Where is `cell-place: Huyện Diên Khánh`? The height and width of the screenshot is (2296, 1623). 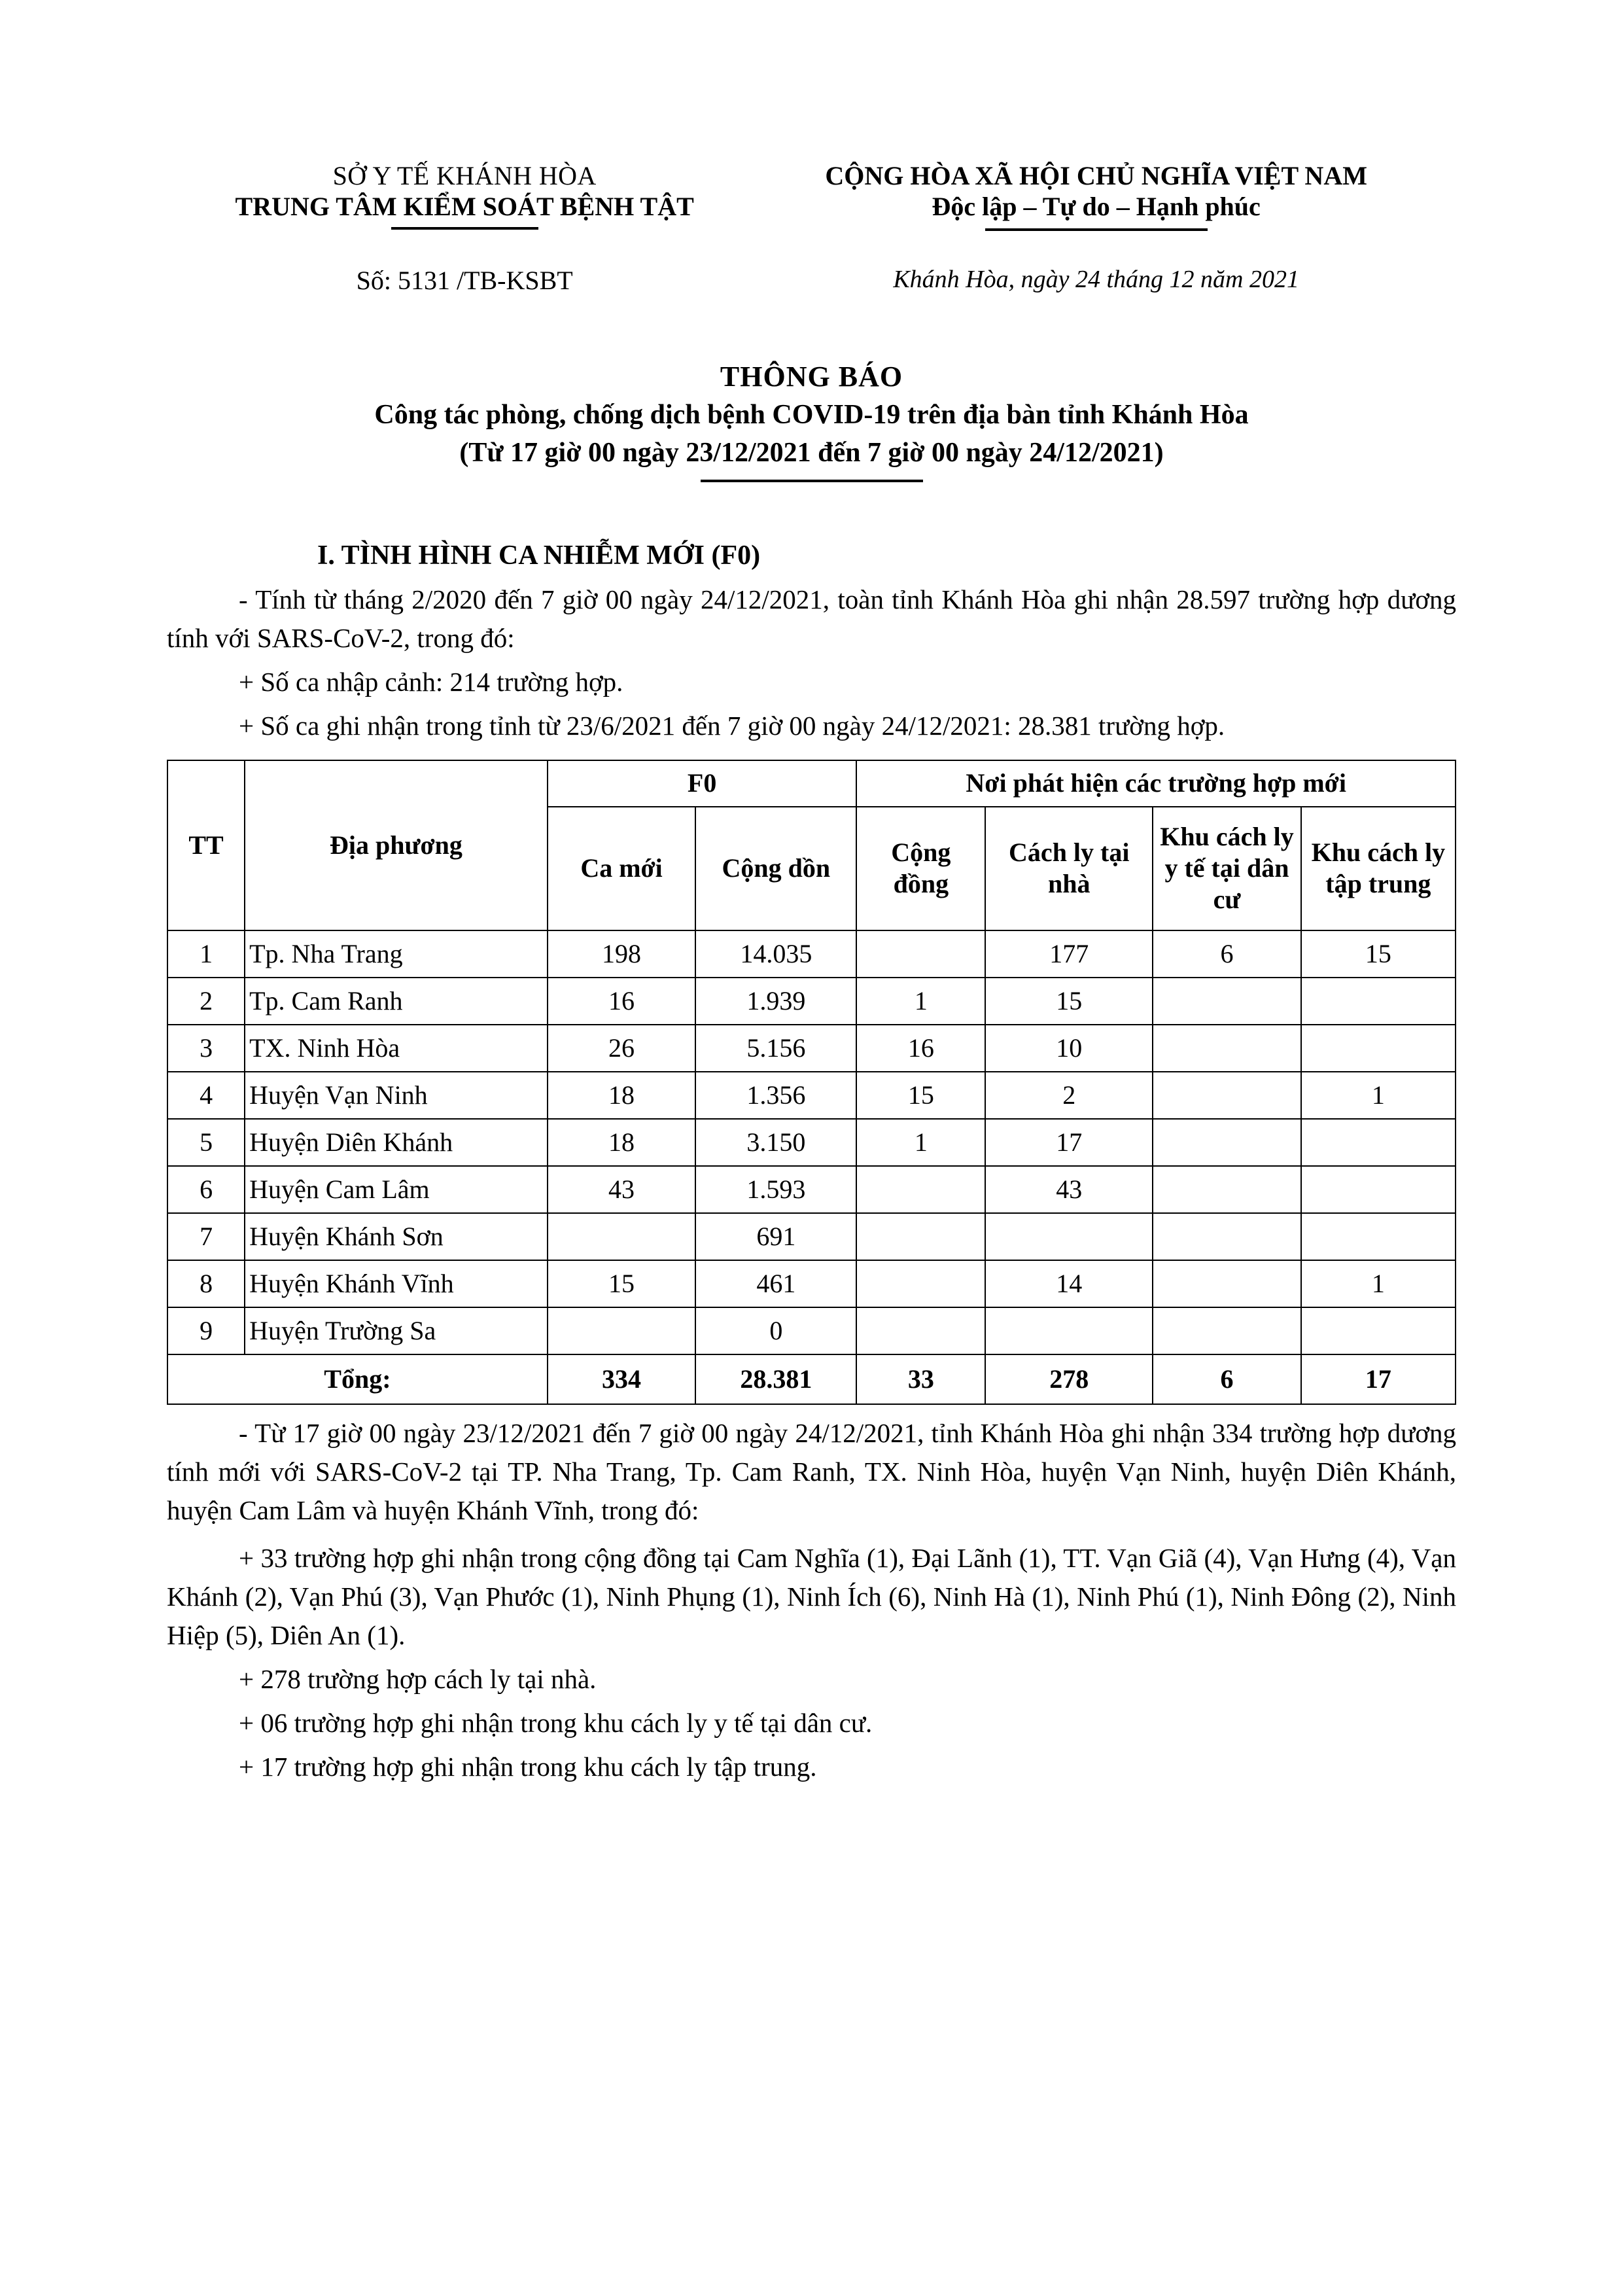 cell-place: Huyện Diên Khánh is located at coordinates (396, 1142).